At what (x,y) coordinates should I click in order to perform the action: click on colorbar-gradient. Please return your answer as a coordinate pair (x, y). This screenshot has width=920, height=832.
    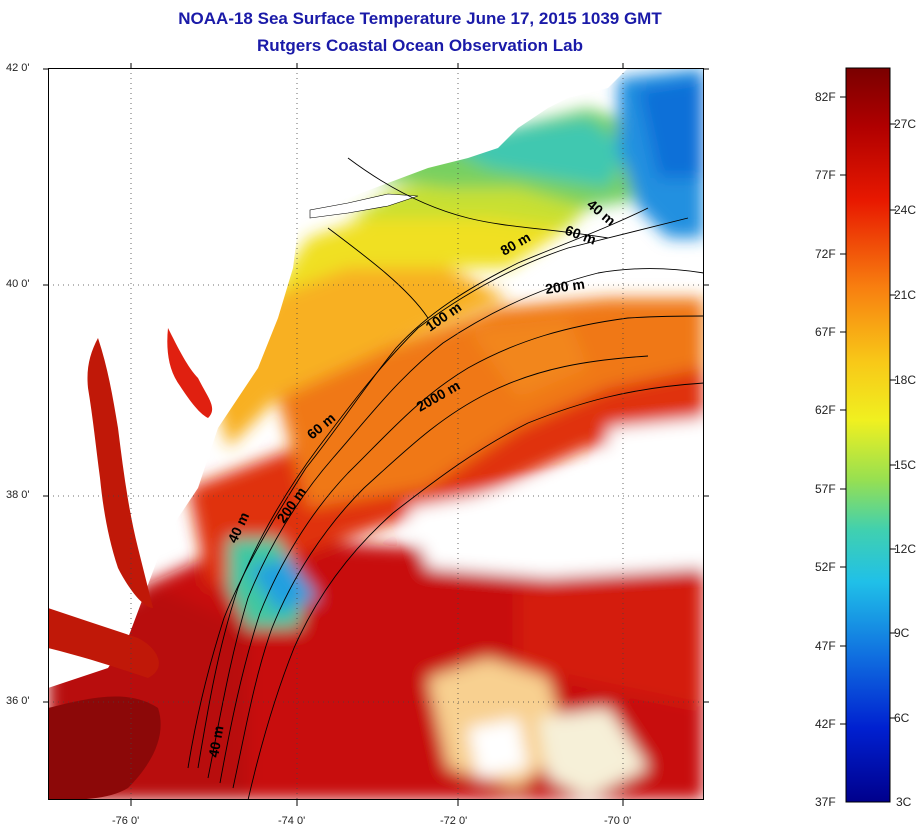
    Looking at the image, I should click on (868, 435).